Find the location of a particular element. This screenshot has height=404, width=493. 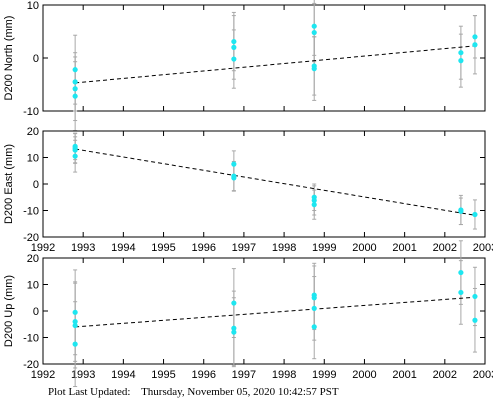

footer-label: Plot Last Updated: is located at coordinates (89, 392).